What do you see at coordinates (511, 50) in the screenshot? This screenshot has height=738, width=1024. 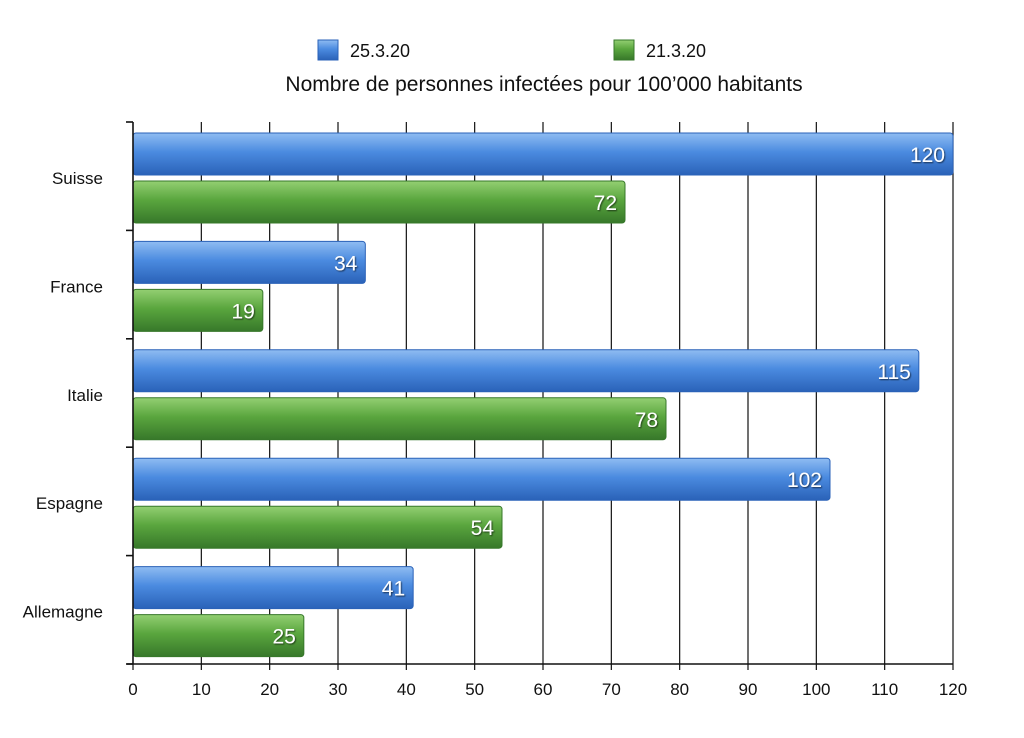 I see `legend: 25.3.20 21.3.20` at bounding box center [511, 50].